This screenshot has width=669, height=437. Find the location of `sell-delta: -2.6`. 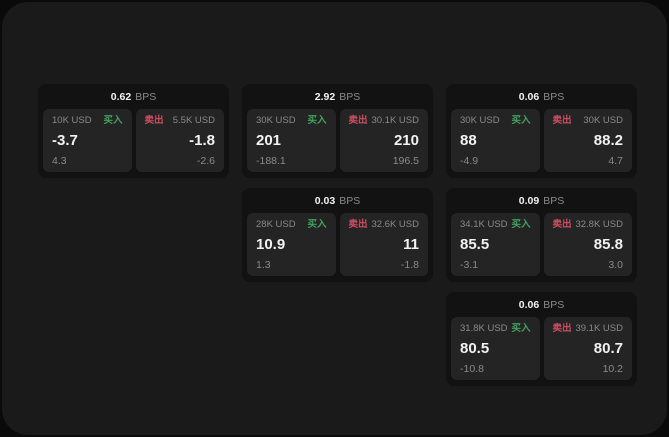

sell-delta: -2.6 is located at coordinates (205, 160).